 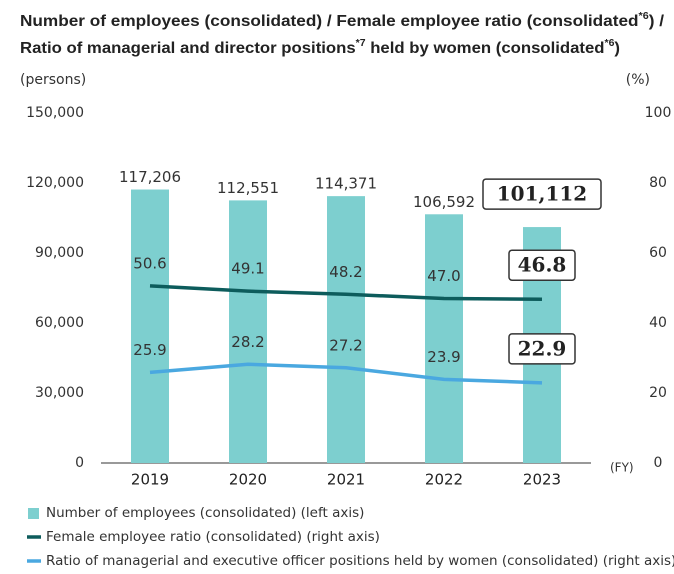 I want to click on data-label: 117,206, so click(x=150, y=177).